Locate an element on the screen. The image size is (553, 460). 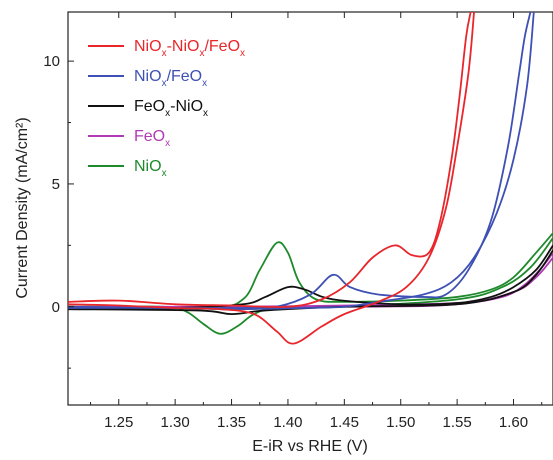
y-tick-label: 5 is located at coordinates (56, 184).